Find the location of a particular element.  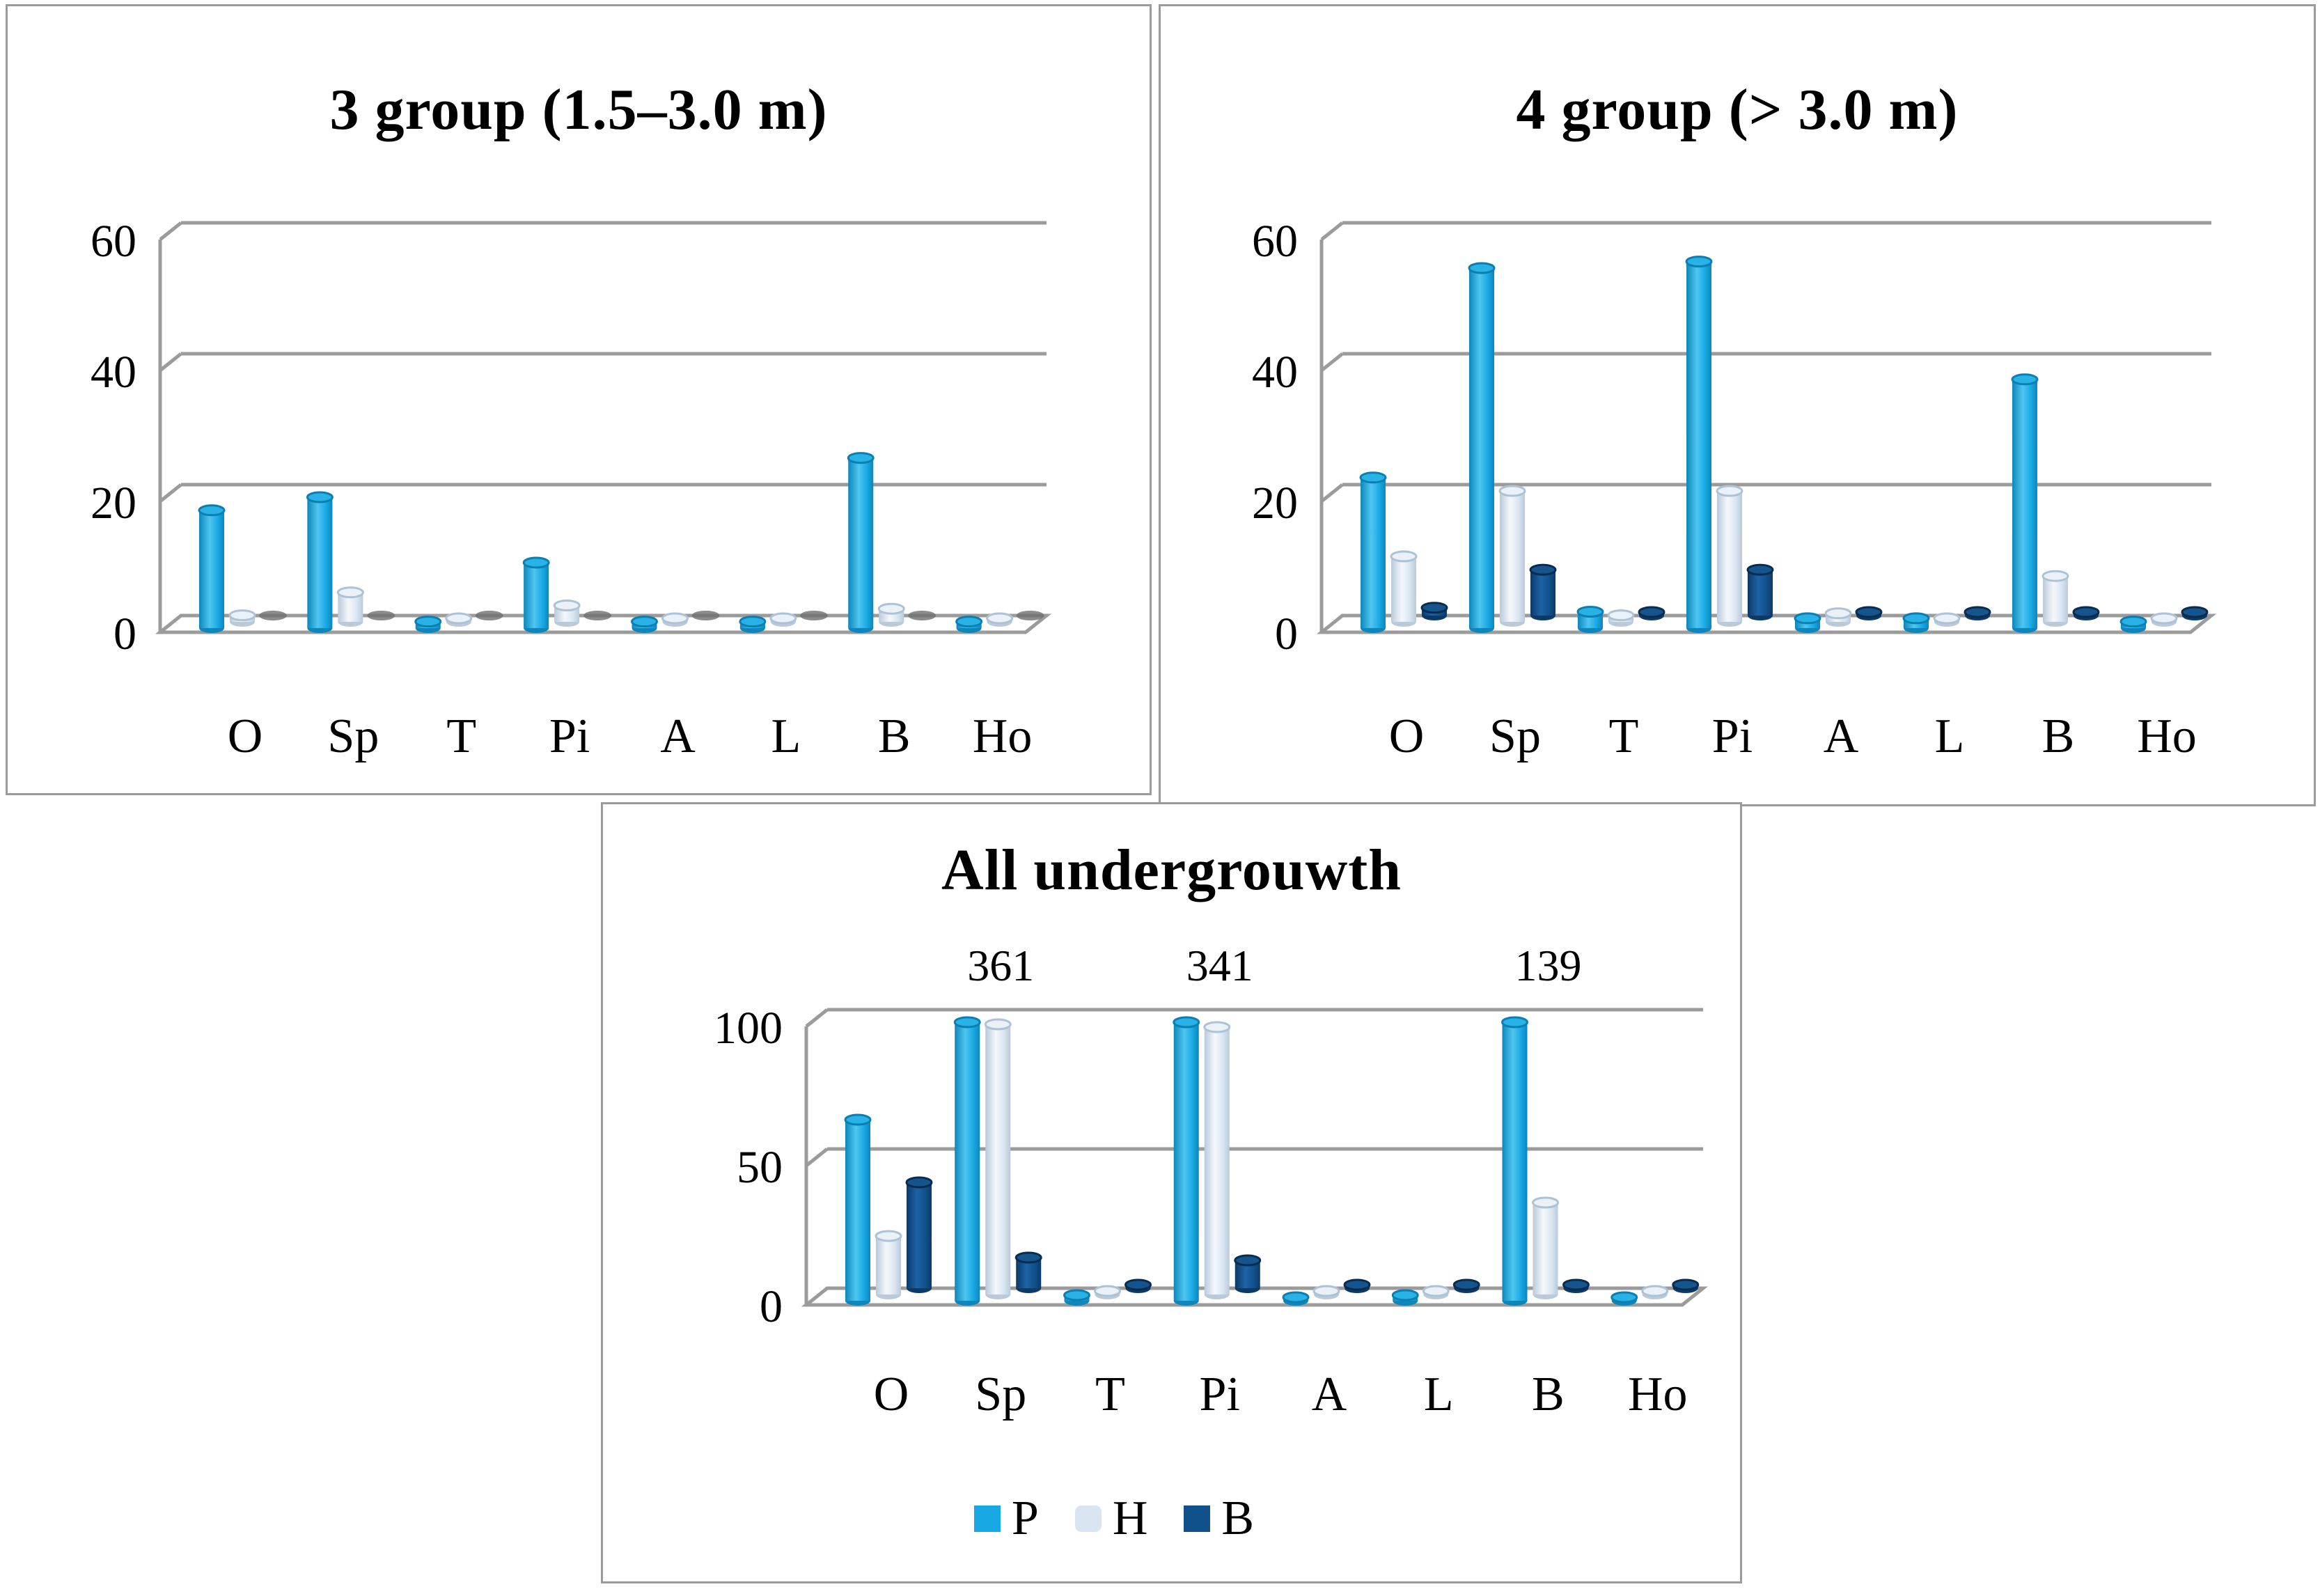

bar-all-B-B-cap is located at coordinates (1576, 1285).